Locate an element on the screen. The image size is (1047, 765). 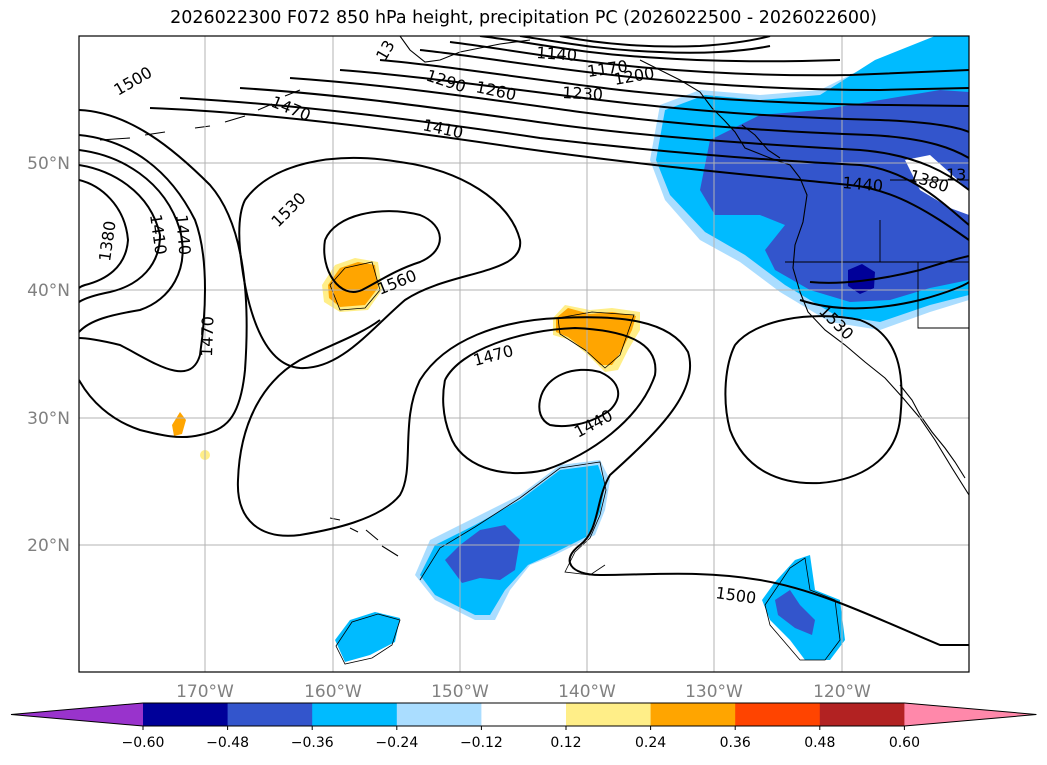
aleutian-islands is located at coordinates (200, 115).